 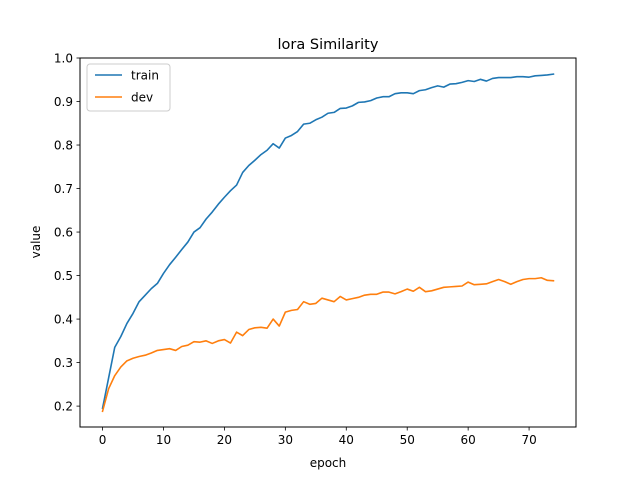 I want to click on y-tick-label: 0.3, so click(x=63, y=363).